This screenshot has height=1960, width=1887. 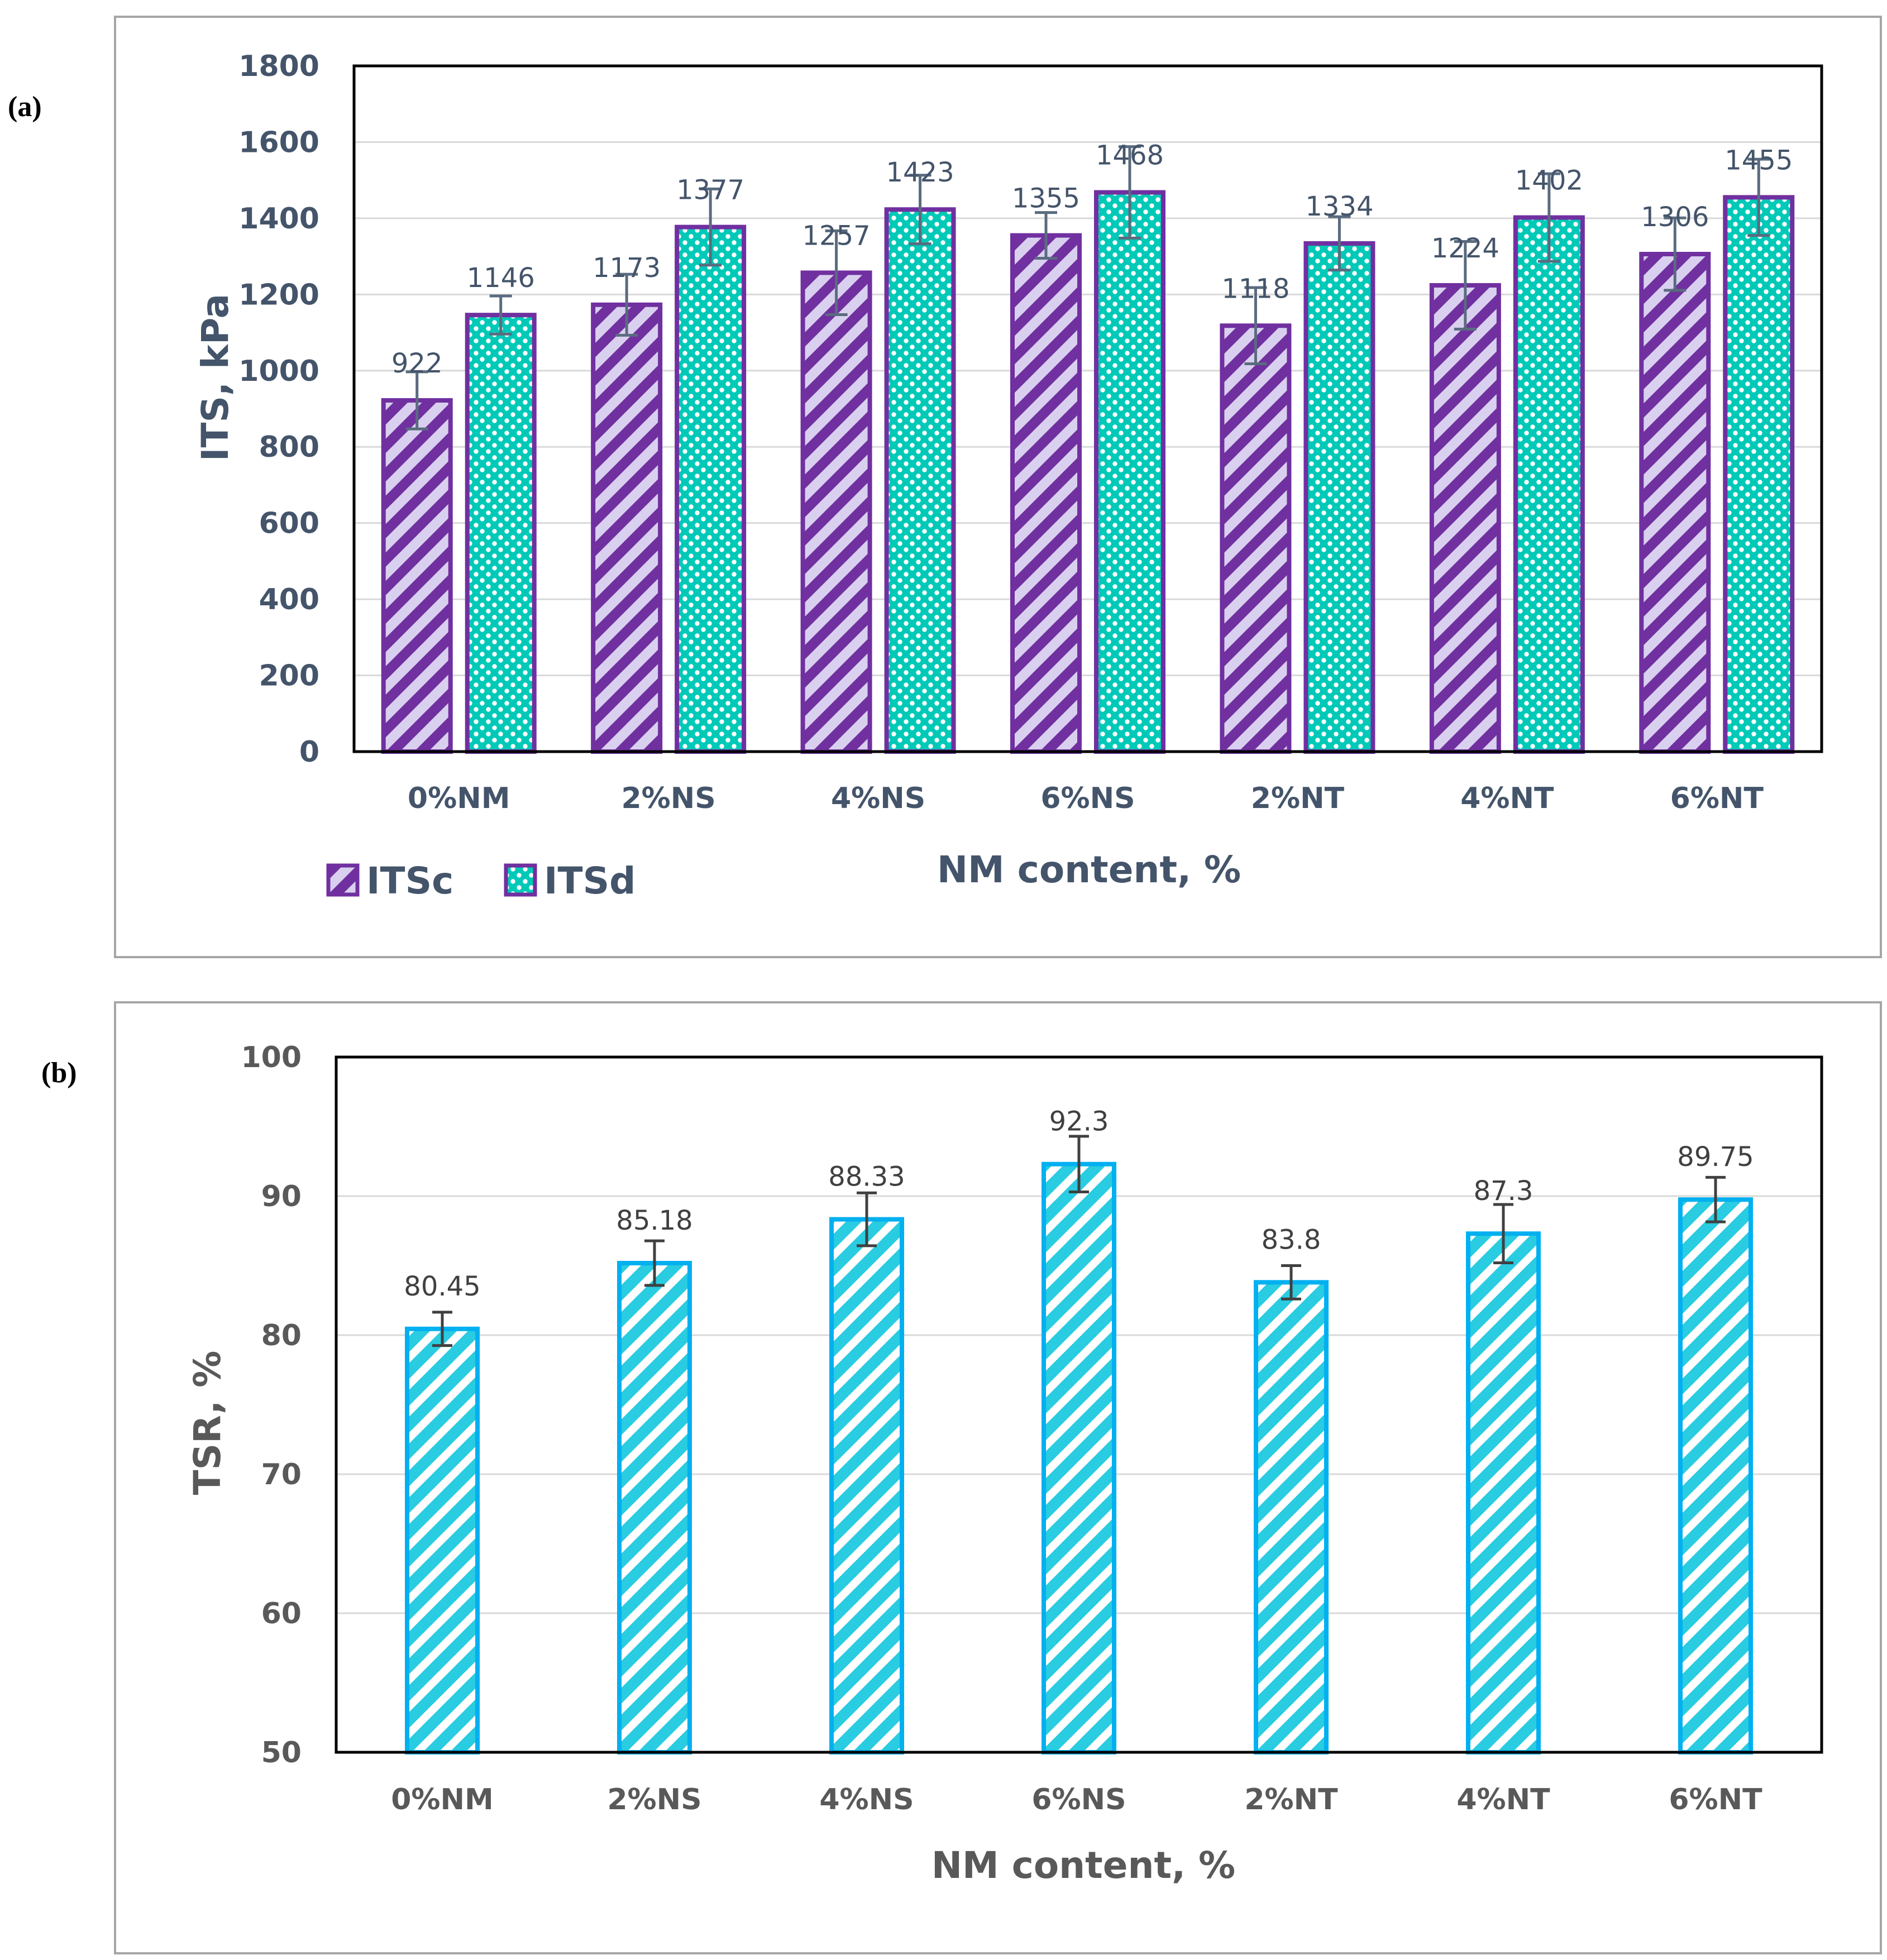 I want to click on tsr-x-ticks: 0%NM 2%NS 4%NS 6%NS 2%NT 4%NT 6%NT, so click(x=1076, y=1799).